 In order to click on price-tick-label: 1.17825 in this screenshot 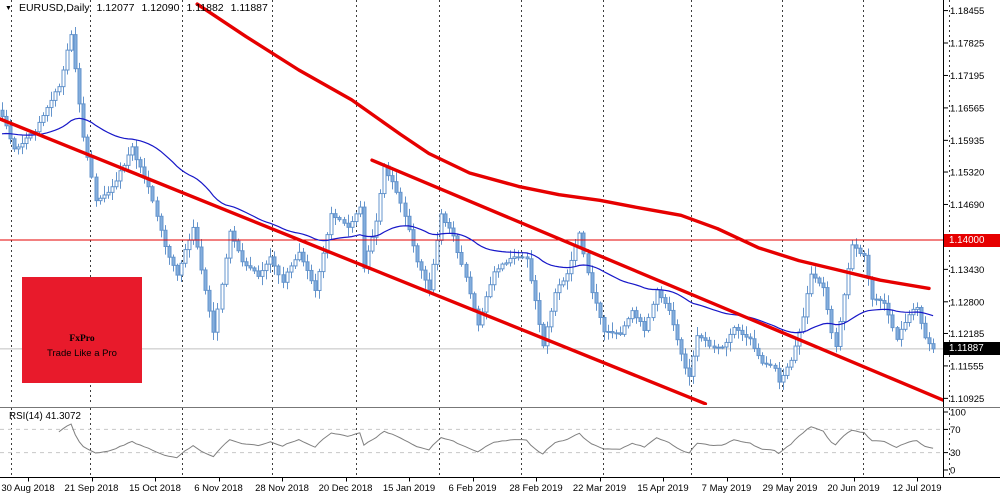, I will do `click(967, 44)`.